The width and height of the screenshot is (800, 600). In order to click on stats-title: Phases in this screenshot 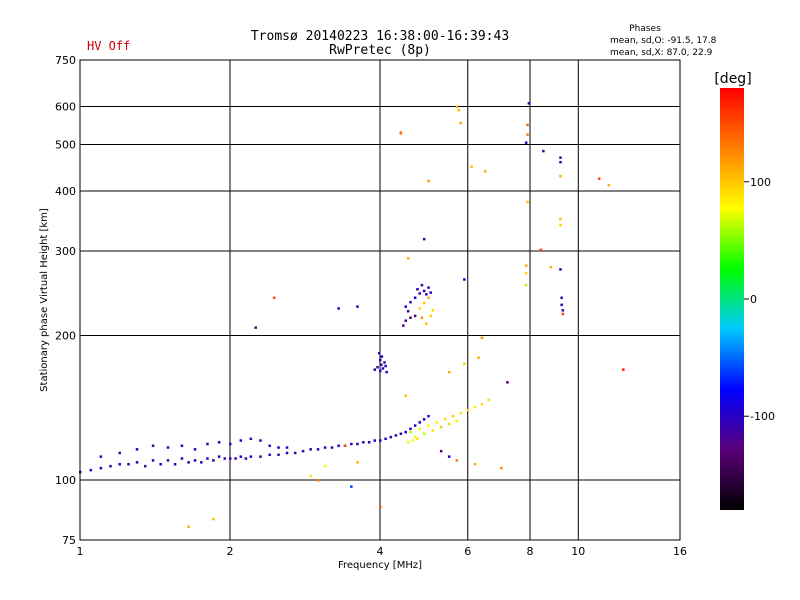, I will do `click(645, 29)`.